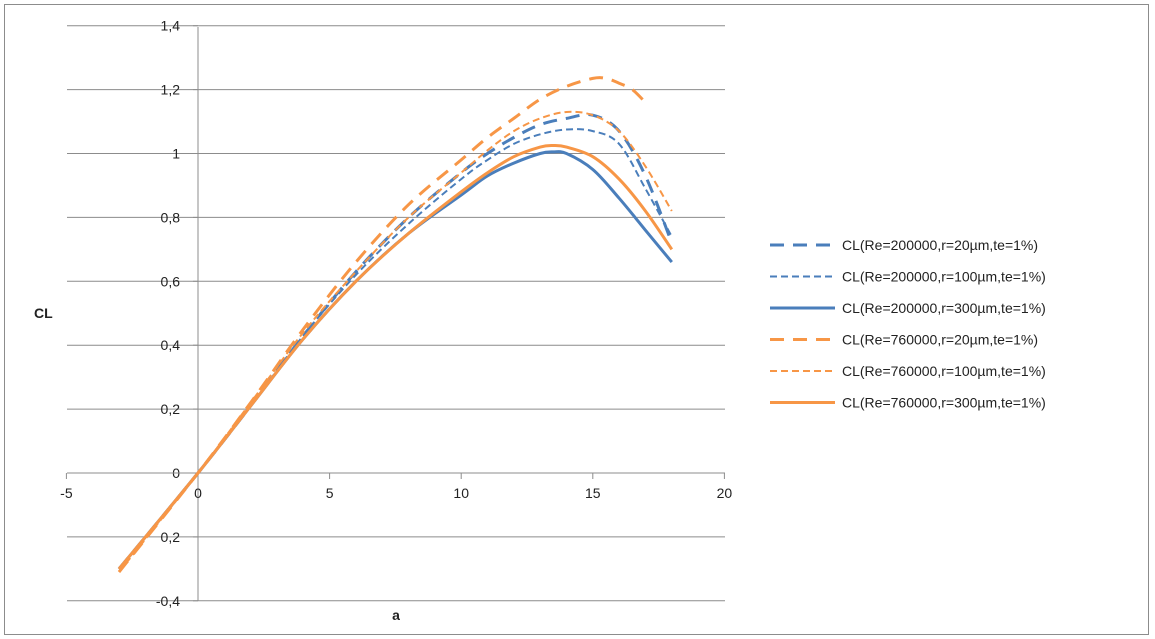 The width and height of the screenshot is (1155, 639). Describe the element at coordinates (171, 217) in the screenshot. I see `y-tick-label-6: 0,8` at that location.